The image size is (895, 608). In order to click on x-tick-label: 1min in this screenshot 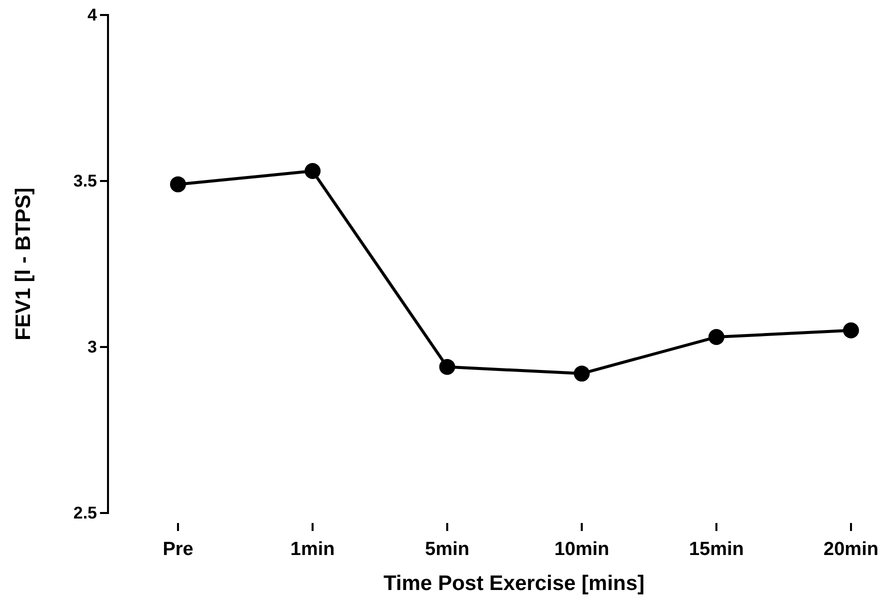, I will do `click(312, 549)`.